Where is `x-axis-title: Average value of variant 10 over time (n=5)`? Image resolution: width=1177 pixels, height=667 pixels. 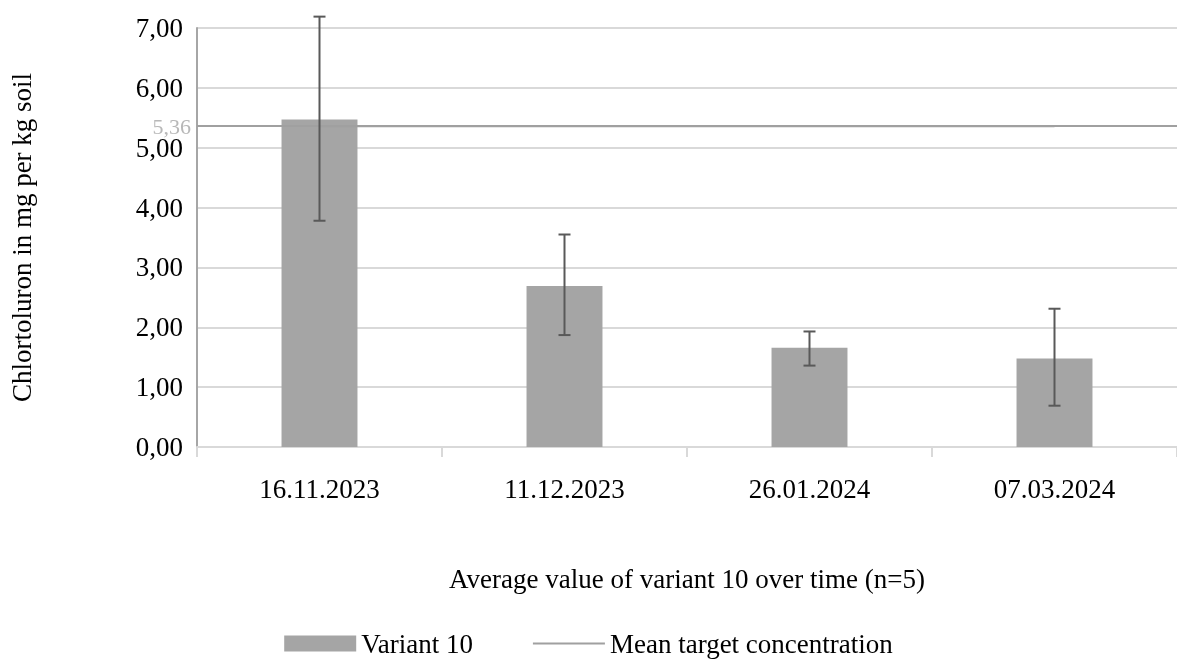 x-axis-title: Average value of variant 10 over time (n=5) is located at coordinates (687, 578).